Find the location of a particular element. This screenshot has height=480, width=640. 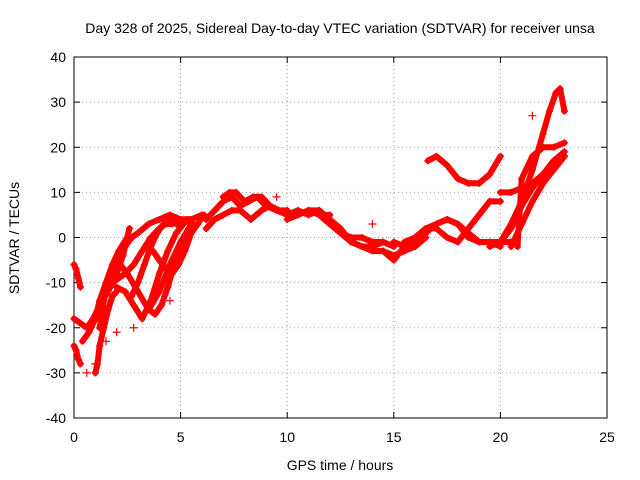

x-tick-label: 25 is located at coordinates (607, 437).